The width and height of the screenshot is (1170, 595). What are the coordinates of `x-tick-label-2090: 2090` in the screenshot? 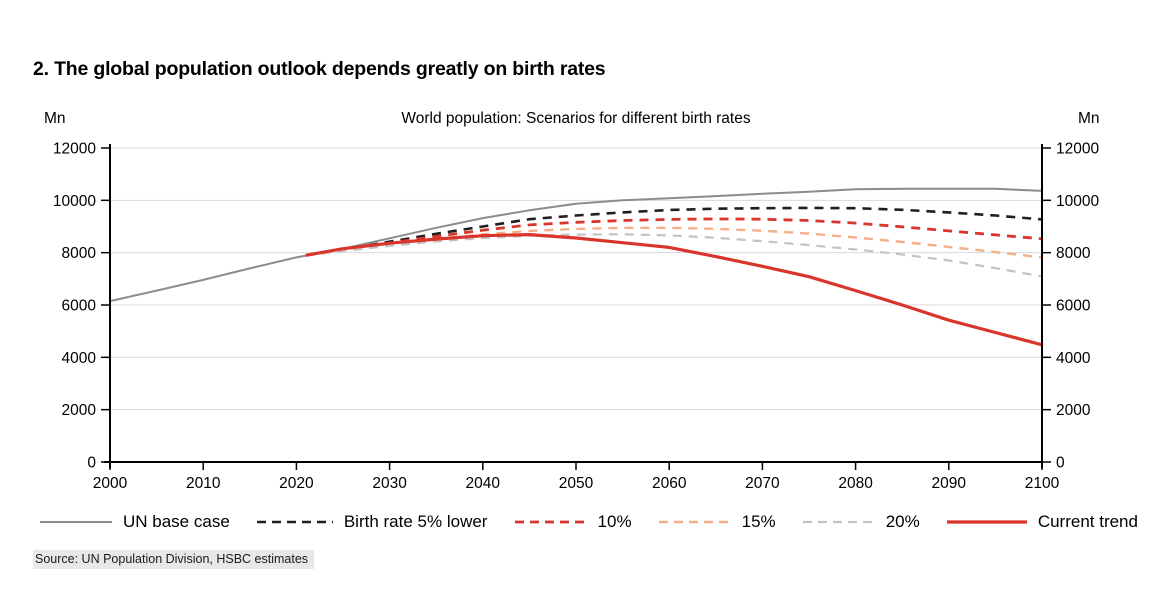 It's located at (949, 483).